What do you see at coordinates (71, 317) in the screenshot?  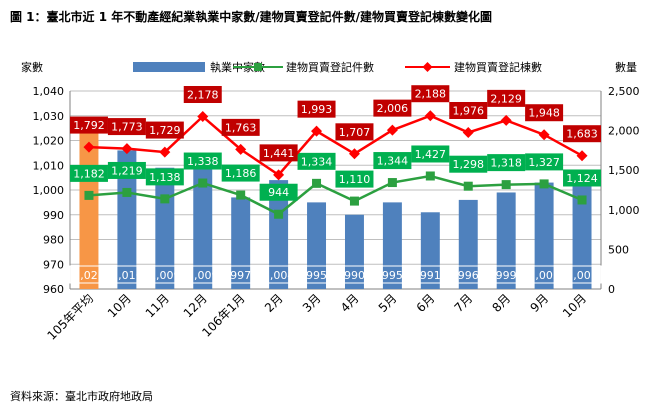 I see `x-tick-label: 105年平均` at bounding box center [71, 317].